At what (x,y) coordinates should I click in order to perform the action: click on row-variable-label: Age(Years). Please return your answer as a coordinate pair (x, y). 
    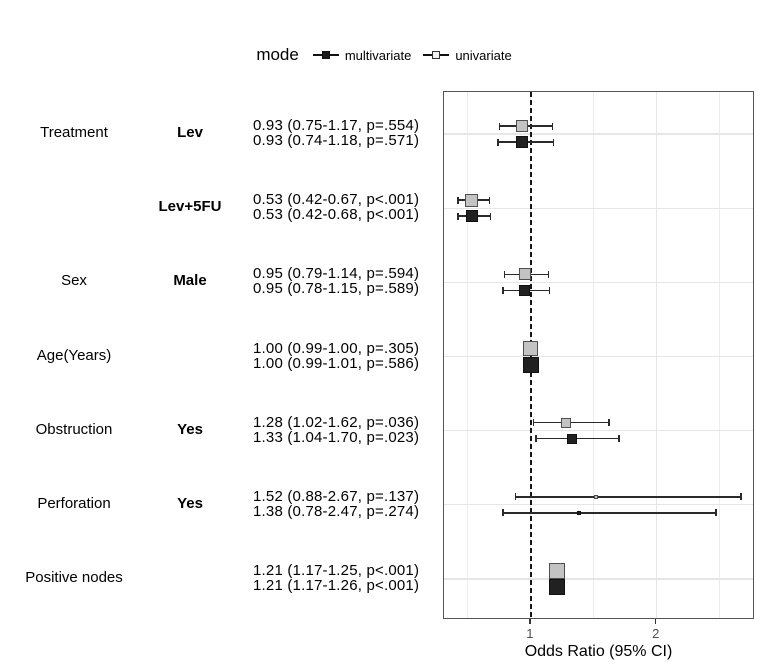
    Looking at the image, I should click on (74, 355).